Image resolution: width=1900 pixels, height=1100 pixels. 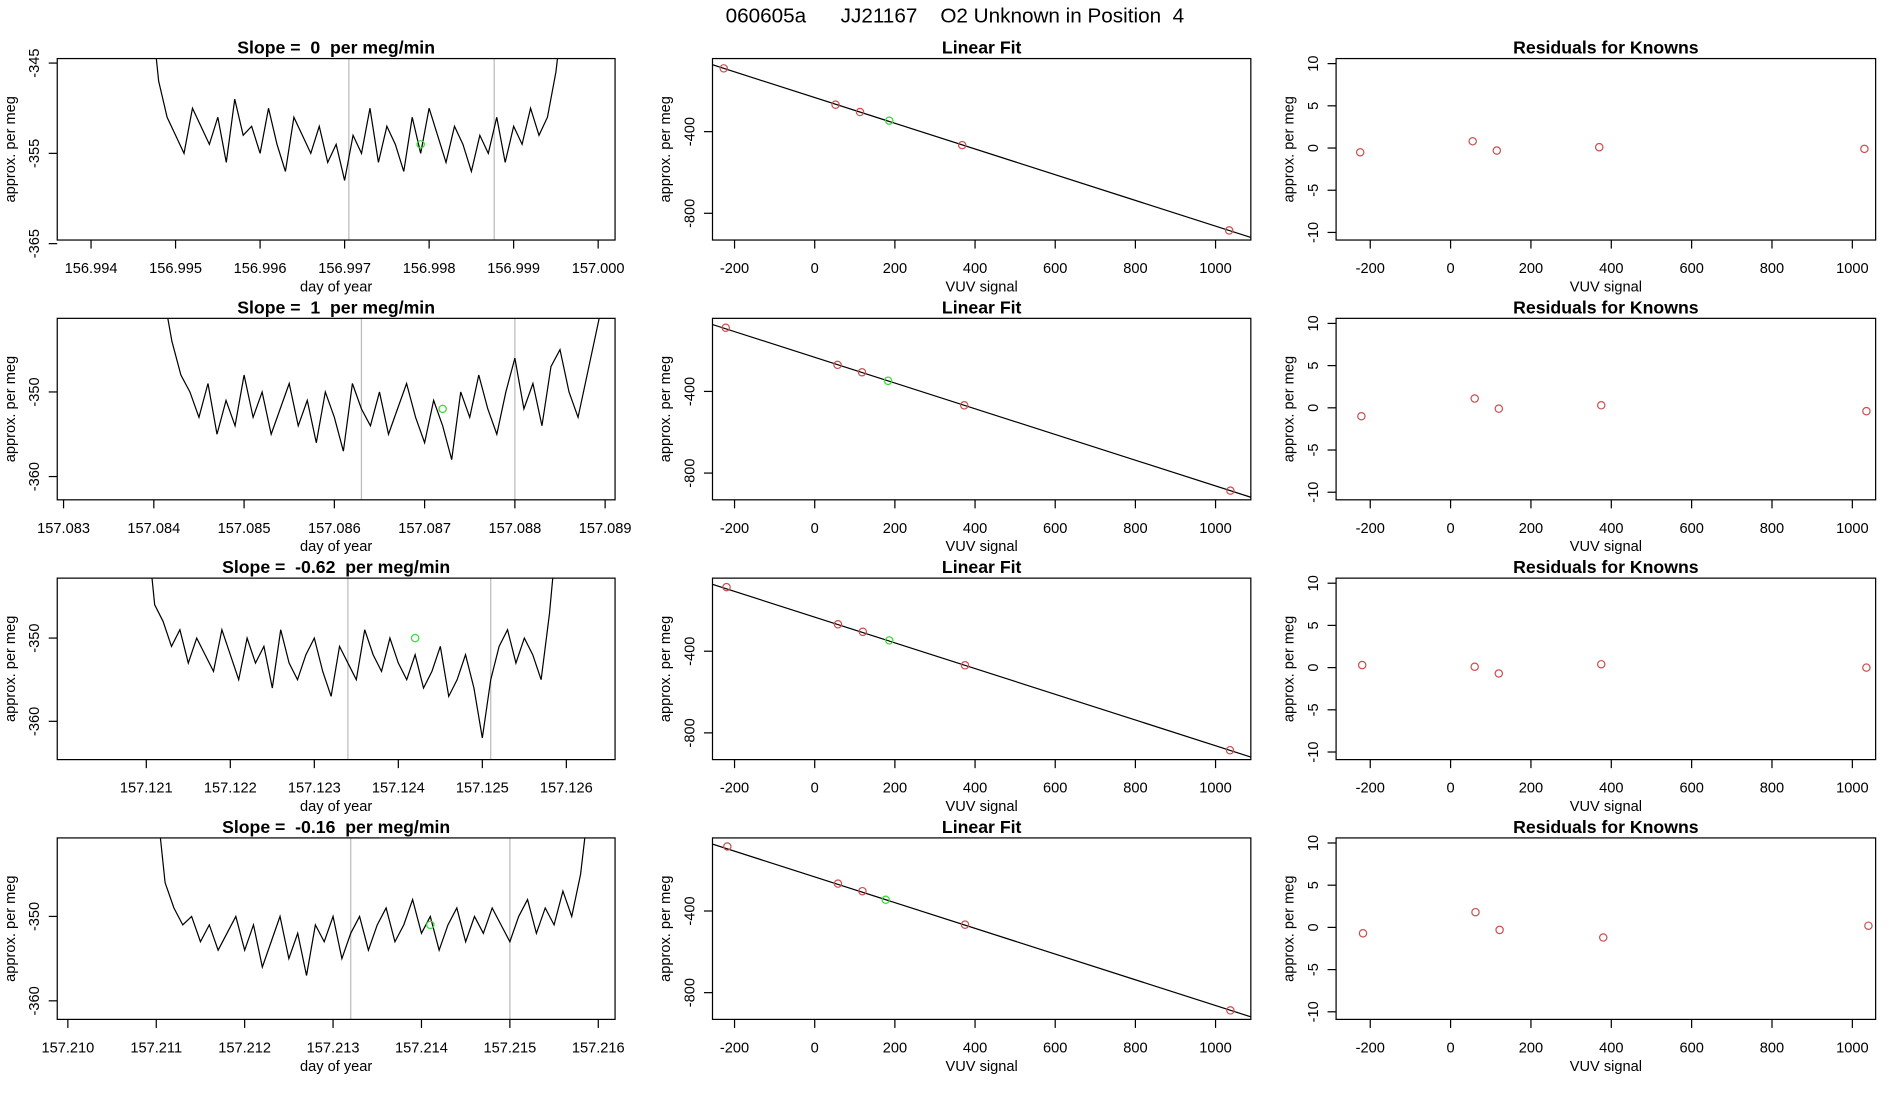 What do you see at coordinates (334, 529) in the screenshot?
I see `x-tick-label: 157.086` at bounding box center [334, 529].